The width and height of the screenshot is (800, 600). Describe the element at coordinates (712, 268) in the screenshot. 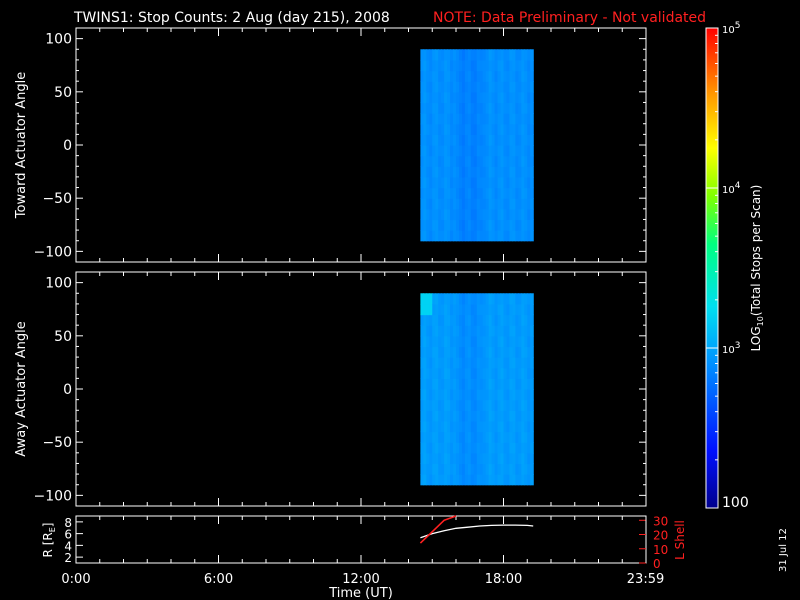

I see `colorbar-gradient` at that location.